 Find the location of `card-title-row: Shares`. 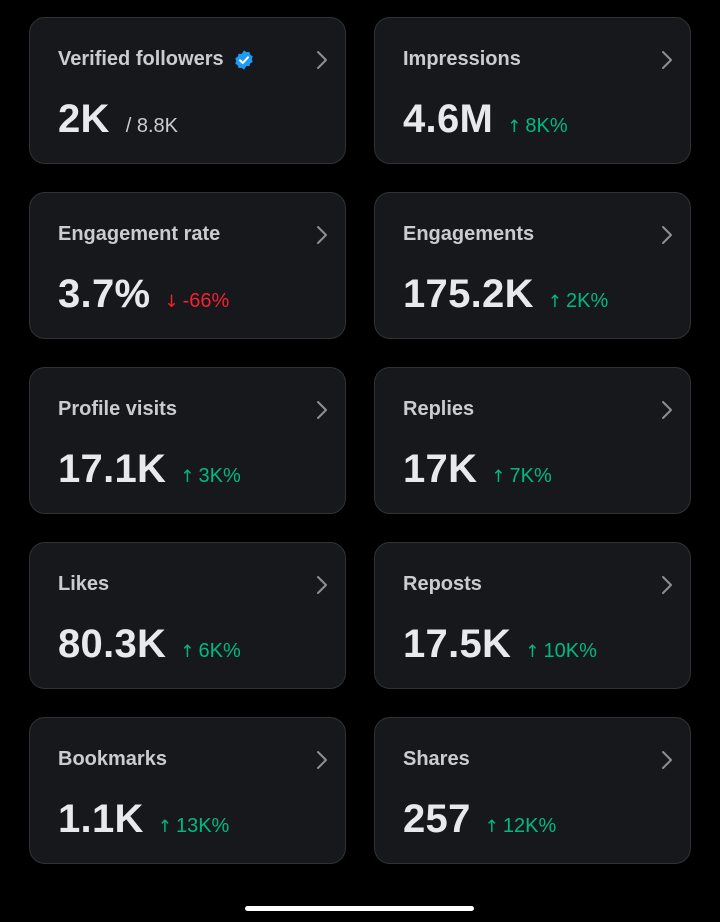

card-title-row: Shares is located at coordinates (436, 759).